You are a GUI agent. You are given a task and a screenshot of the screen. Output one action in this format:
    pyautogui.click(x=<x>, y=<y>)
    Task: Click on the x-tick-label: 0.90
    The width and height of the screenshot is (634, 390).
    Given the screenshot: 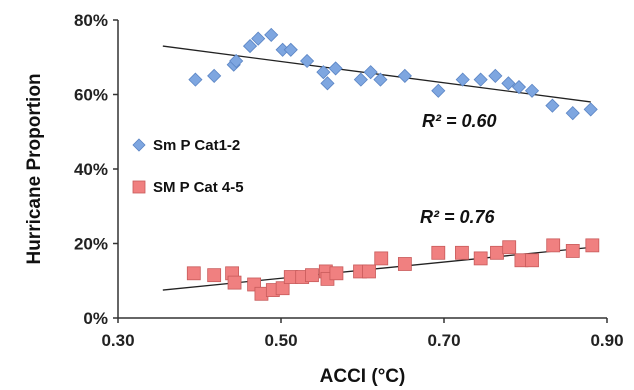 What is the action you would take?
    pyautogui.click(x=606, y=340)
    